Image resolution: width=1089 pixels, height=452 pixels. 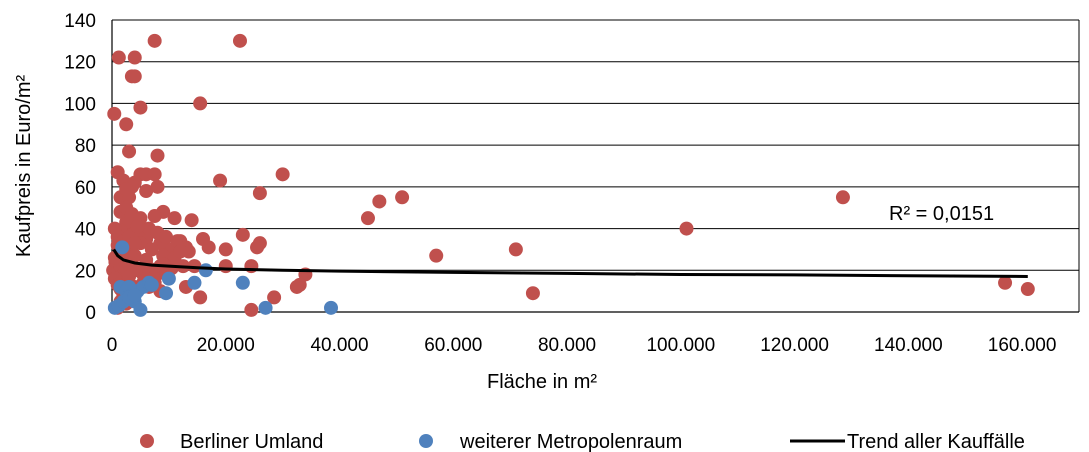 I want to click on legend-label-berliner-umland: Berliner Umland, so click(x=251, y=441).